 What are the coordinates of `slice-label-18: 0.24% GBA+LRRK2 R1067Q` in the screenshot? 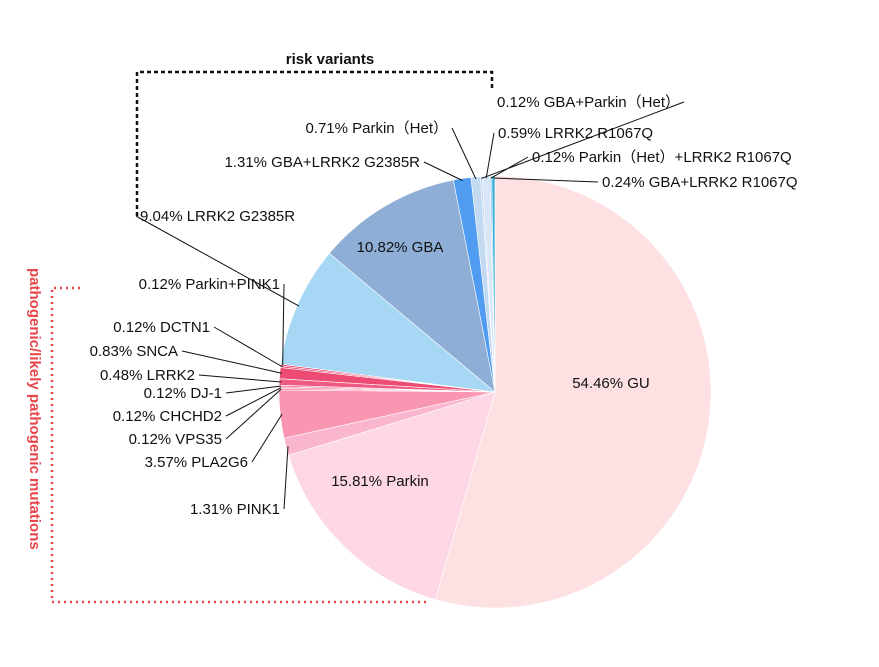 It's located at (700, 182).